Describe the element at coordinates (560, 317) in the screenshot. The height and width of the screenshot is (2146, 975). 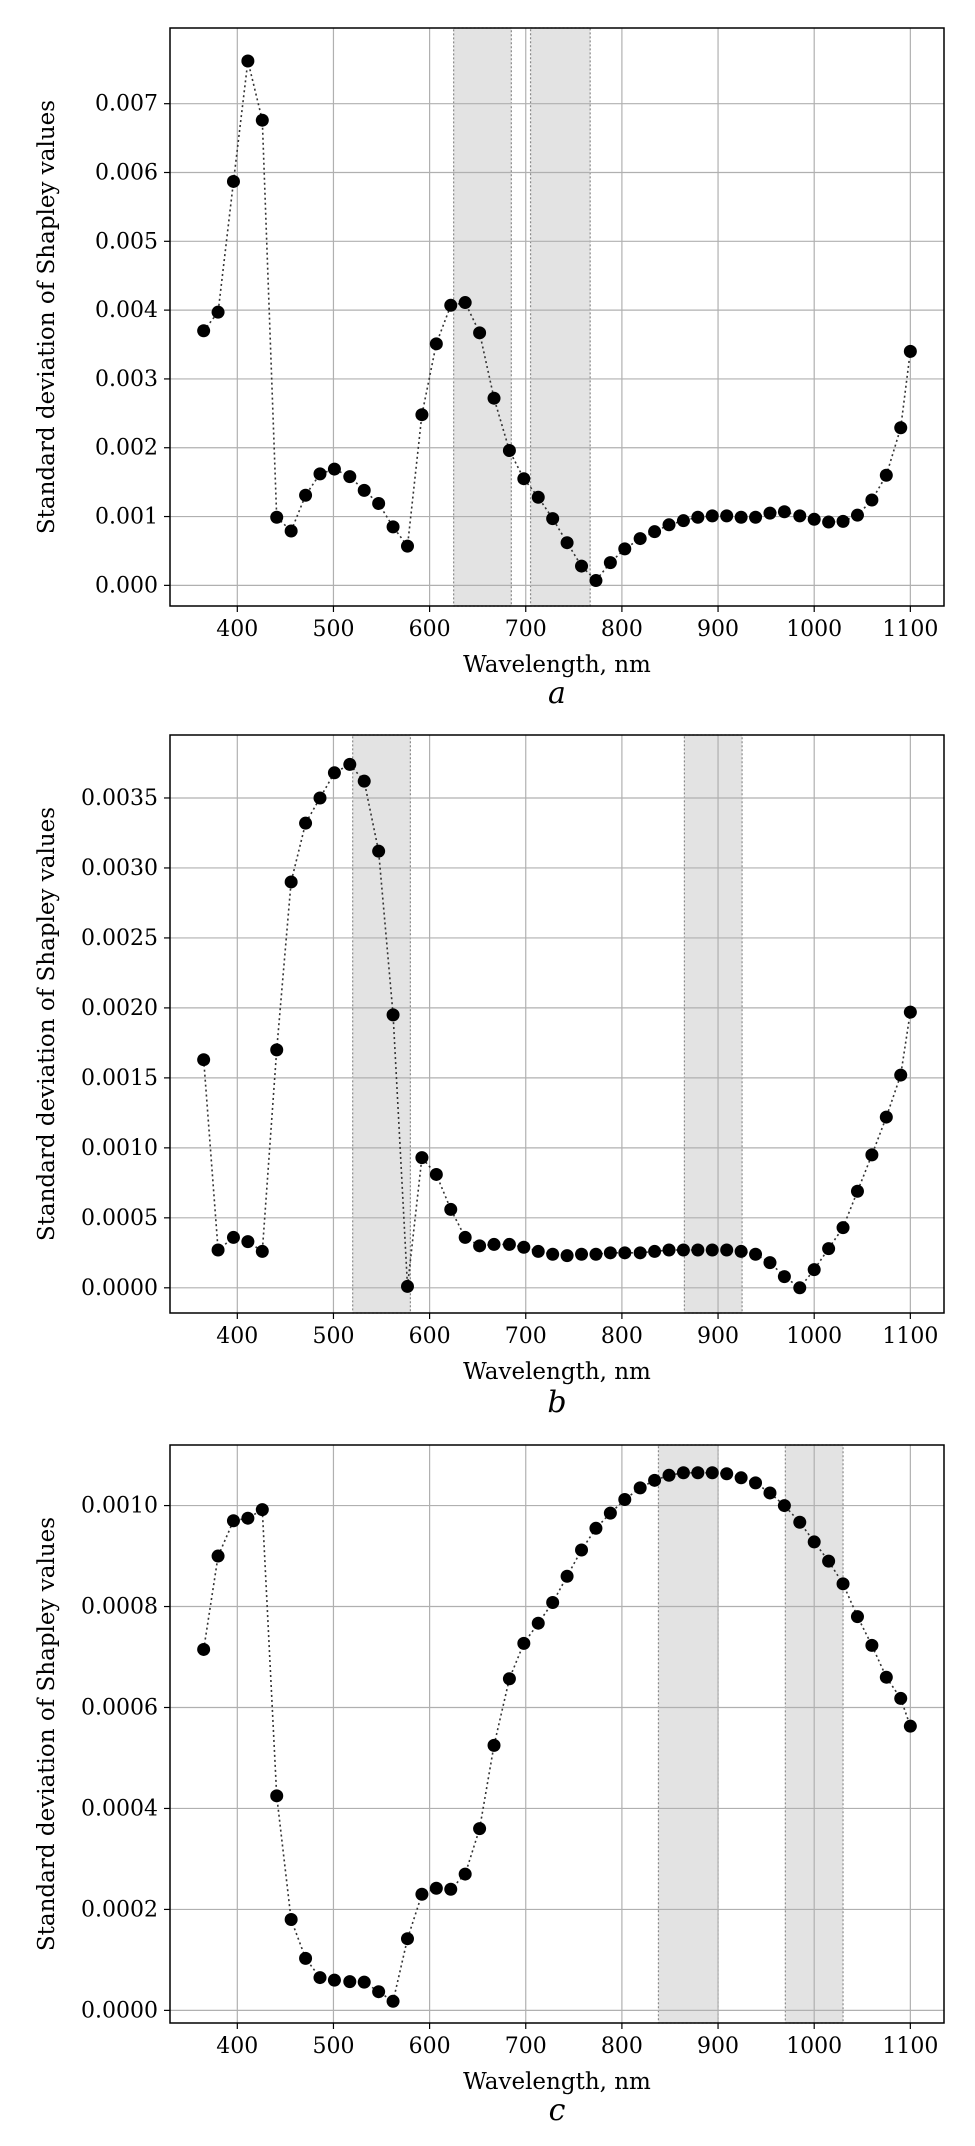
I see `highlight-band` at that location.